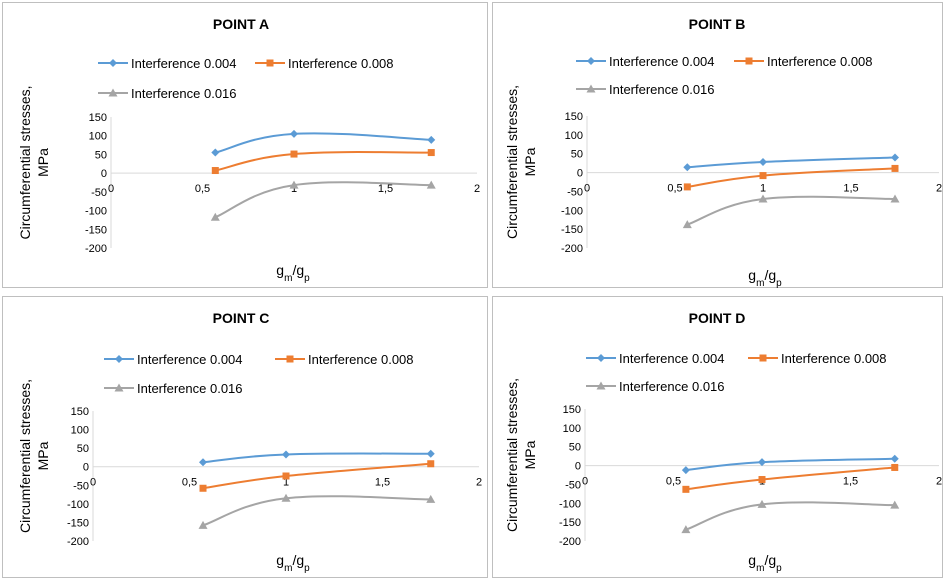  I want to click on legend-item: Interference 0.004, so click(173, 359).